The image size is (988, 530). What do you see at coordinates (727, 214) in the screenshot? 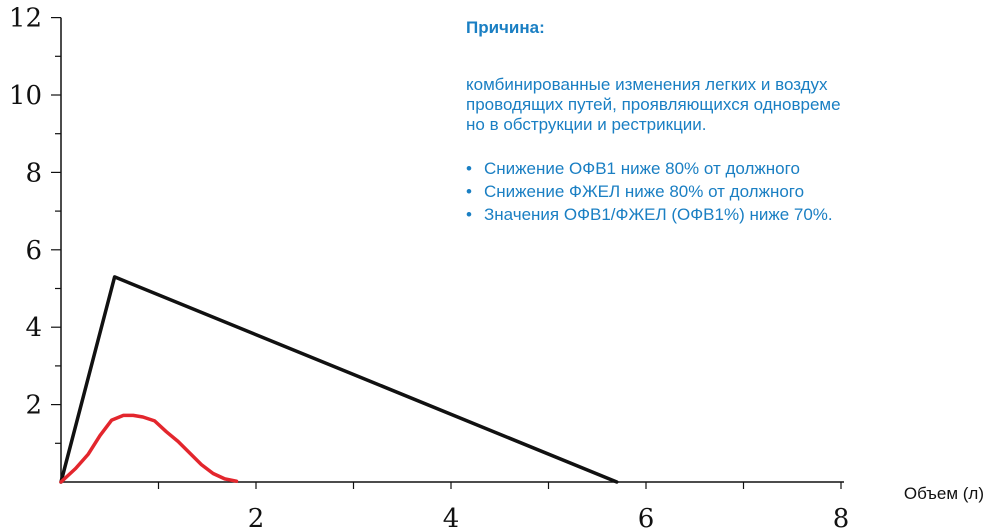
I see `criteria-item: Значения ОФВ1/ФЖЕЛ (ОФВ1%) ниже 70%.` at bounding box center [727, 214].